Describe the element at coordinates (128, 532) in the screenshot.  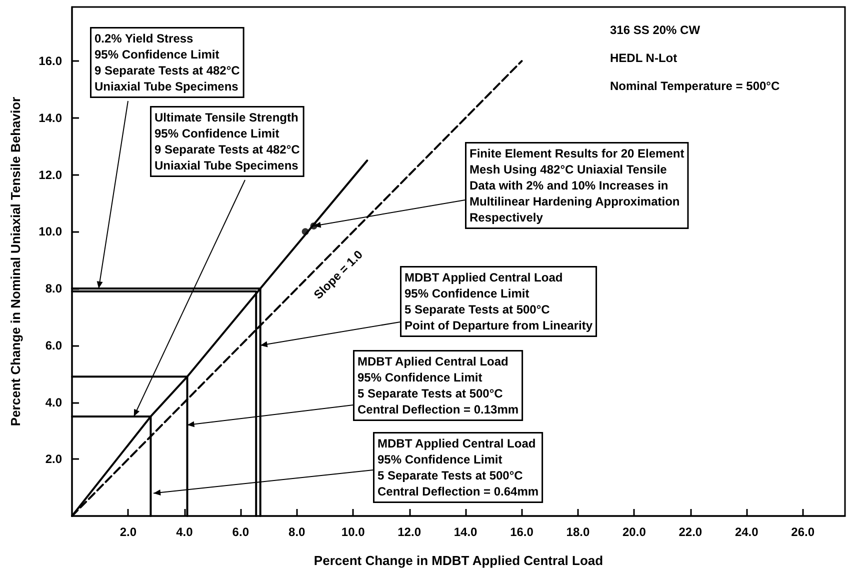
I see `x-tick-label: 2.0` at that location.